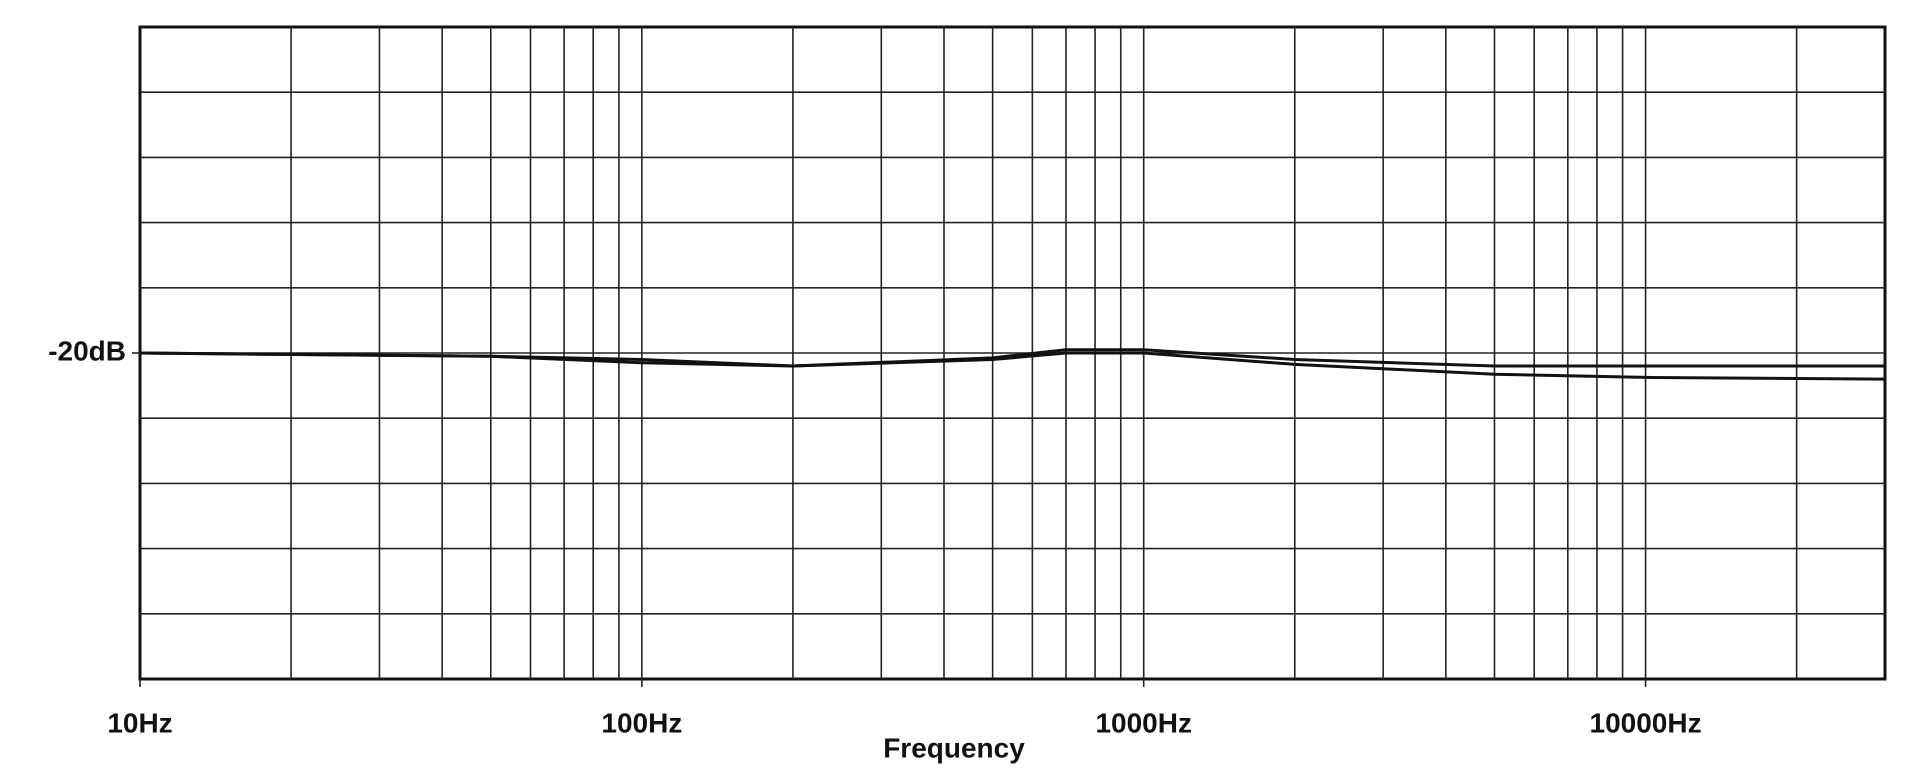 Image resolution: width=1932 pixels, height=779 pixels. I want to click on y-tick-label: -20dB, so click(87, 350).